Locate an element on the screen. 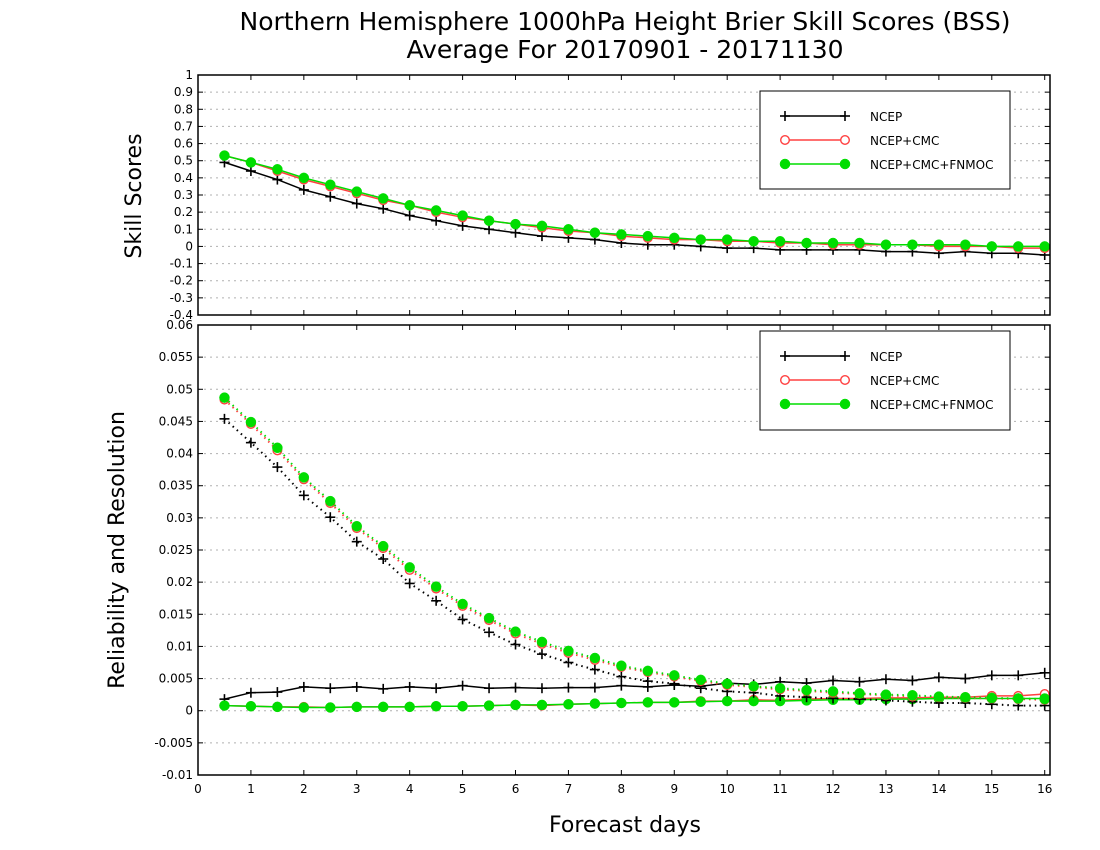  top-y-axis-label: Skill Scores is located at coordinates (134, 195).